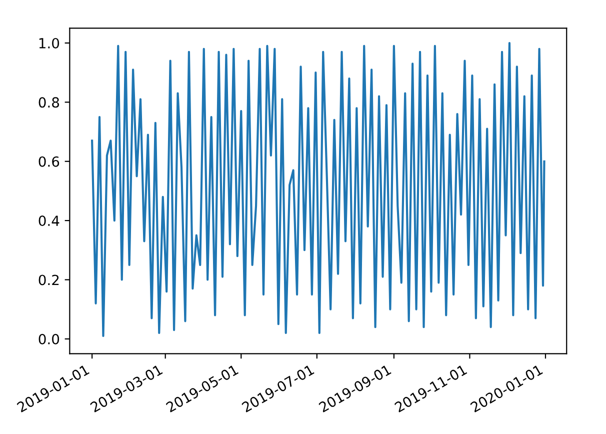  Describe the element at coordinates (49, 161) in the screenshot. I see `y-tick-label: 0.6` at that location.